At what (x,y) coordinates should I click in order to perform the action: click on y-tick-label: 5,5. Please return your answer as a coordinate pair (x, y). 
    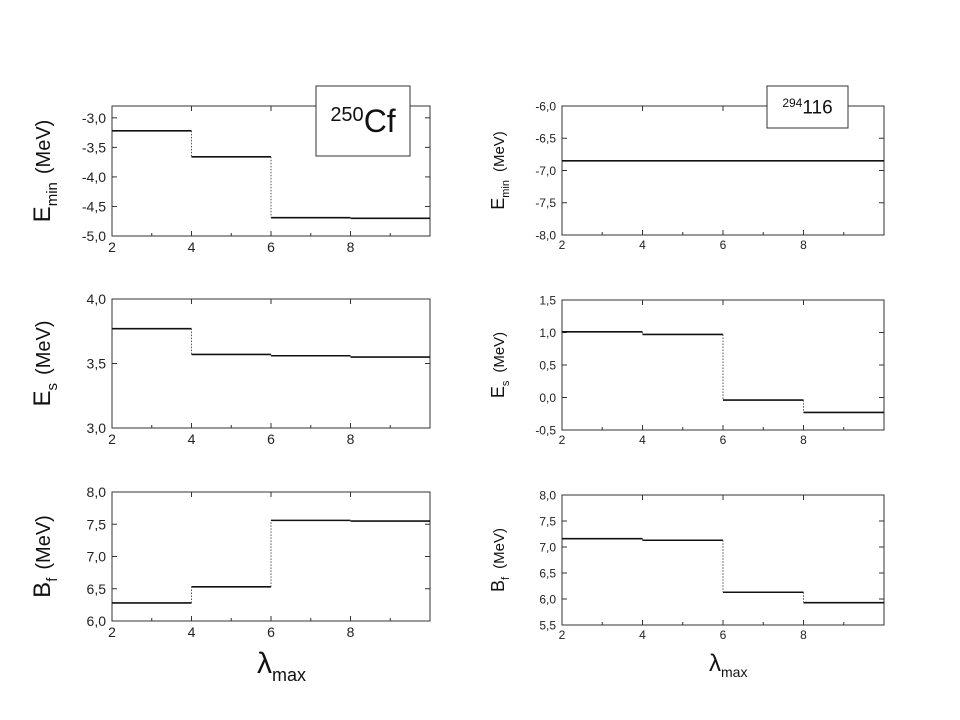
    Looking at the image, I should click on (547, 625).